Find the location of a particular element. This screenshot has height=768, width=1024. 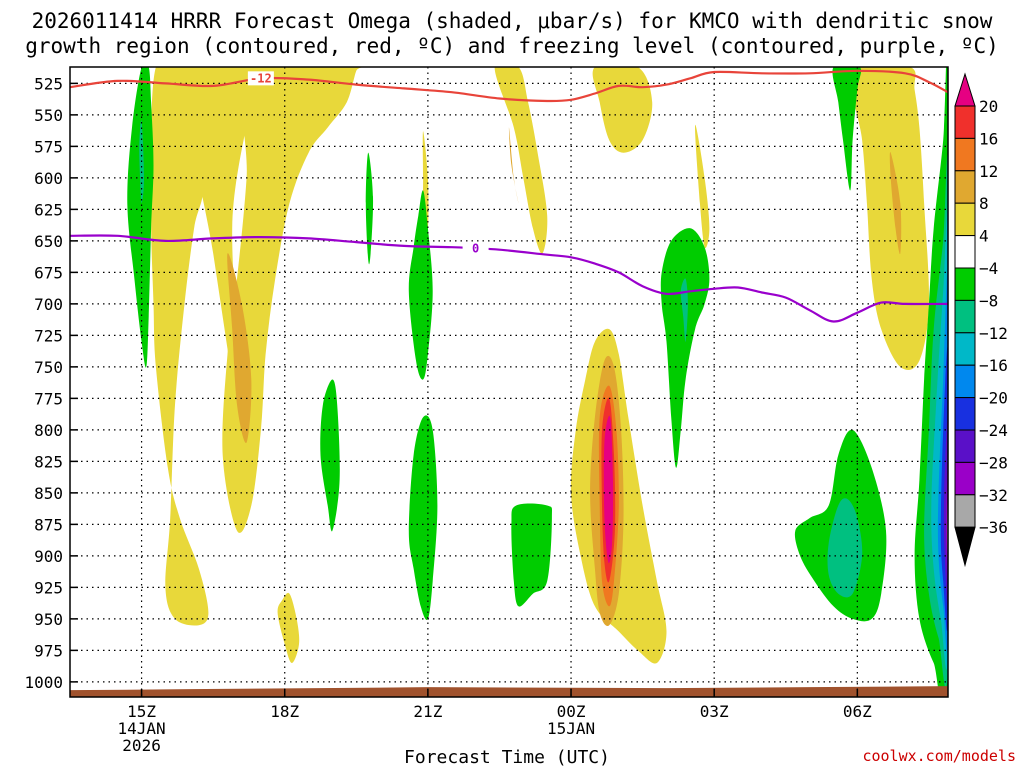

colorbar-label-12: −32 is located at coordinates (993, 495).